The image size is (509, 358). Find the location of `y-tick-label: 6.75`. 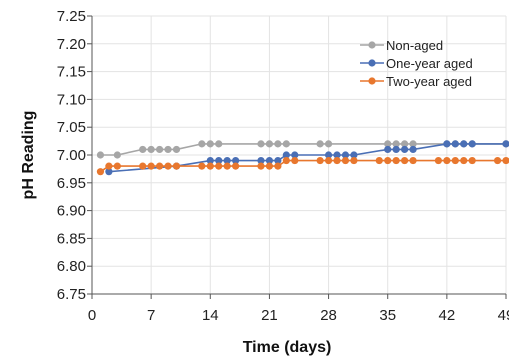

y-tick-label: 6.75 is located at coordinates (71, 294).